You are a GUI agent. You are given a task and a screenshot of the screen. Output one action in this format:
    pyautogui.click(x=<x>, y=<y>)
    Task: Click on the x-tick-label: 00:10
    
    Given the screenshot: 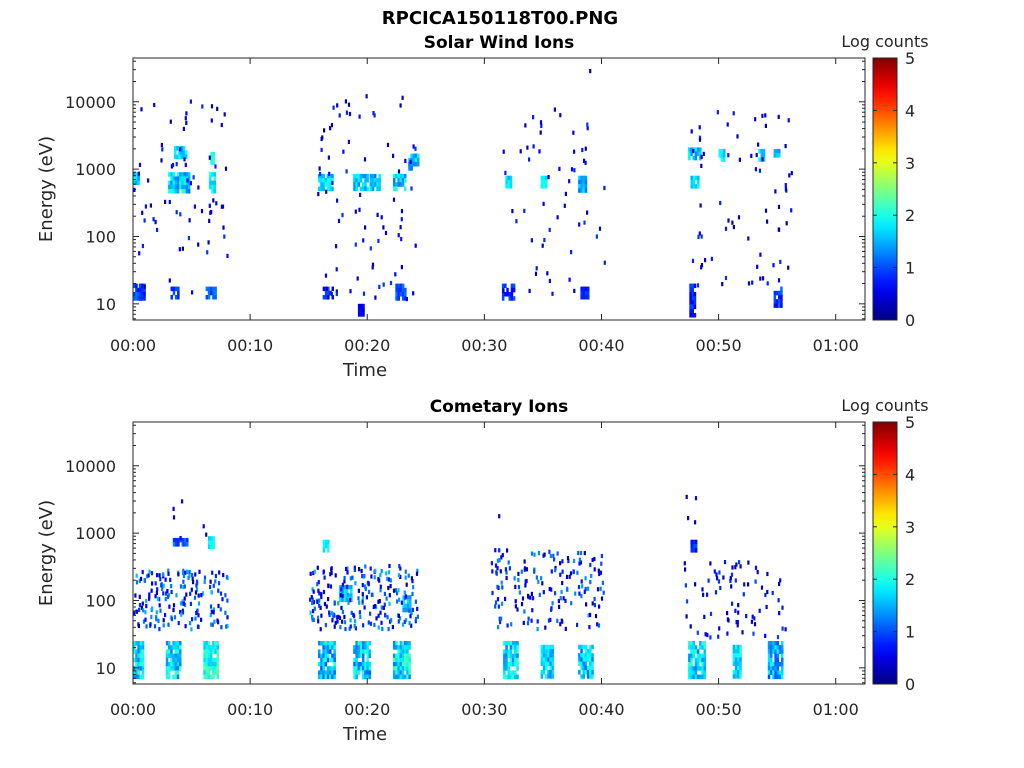 What is the action you would take?
    pyautogui.click(x=250, y=345)
    